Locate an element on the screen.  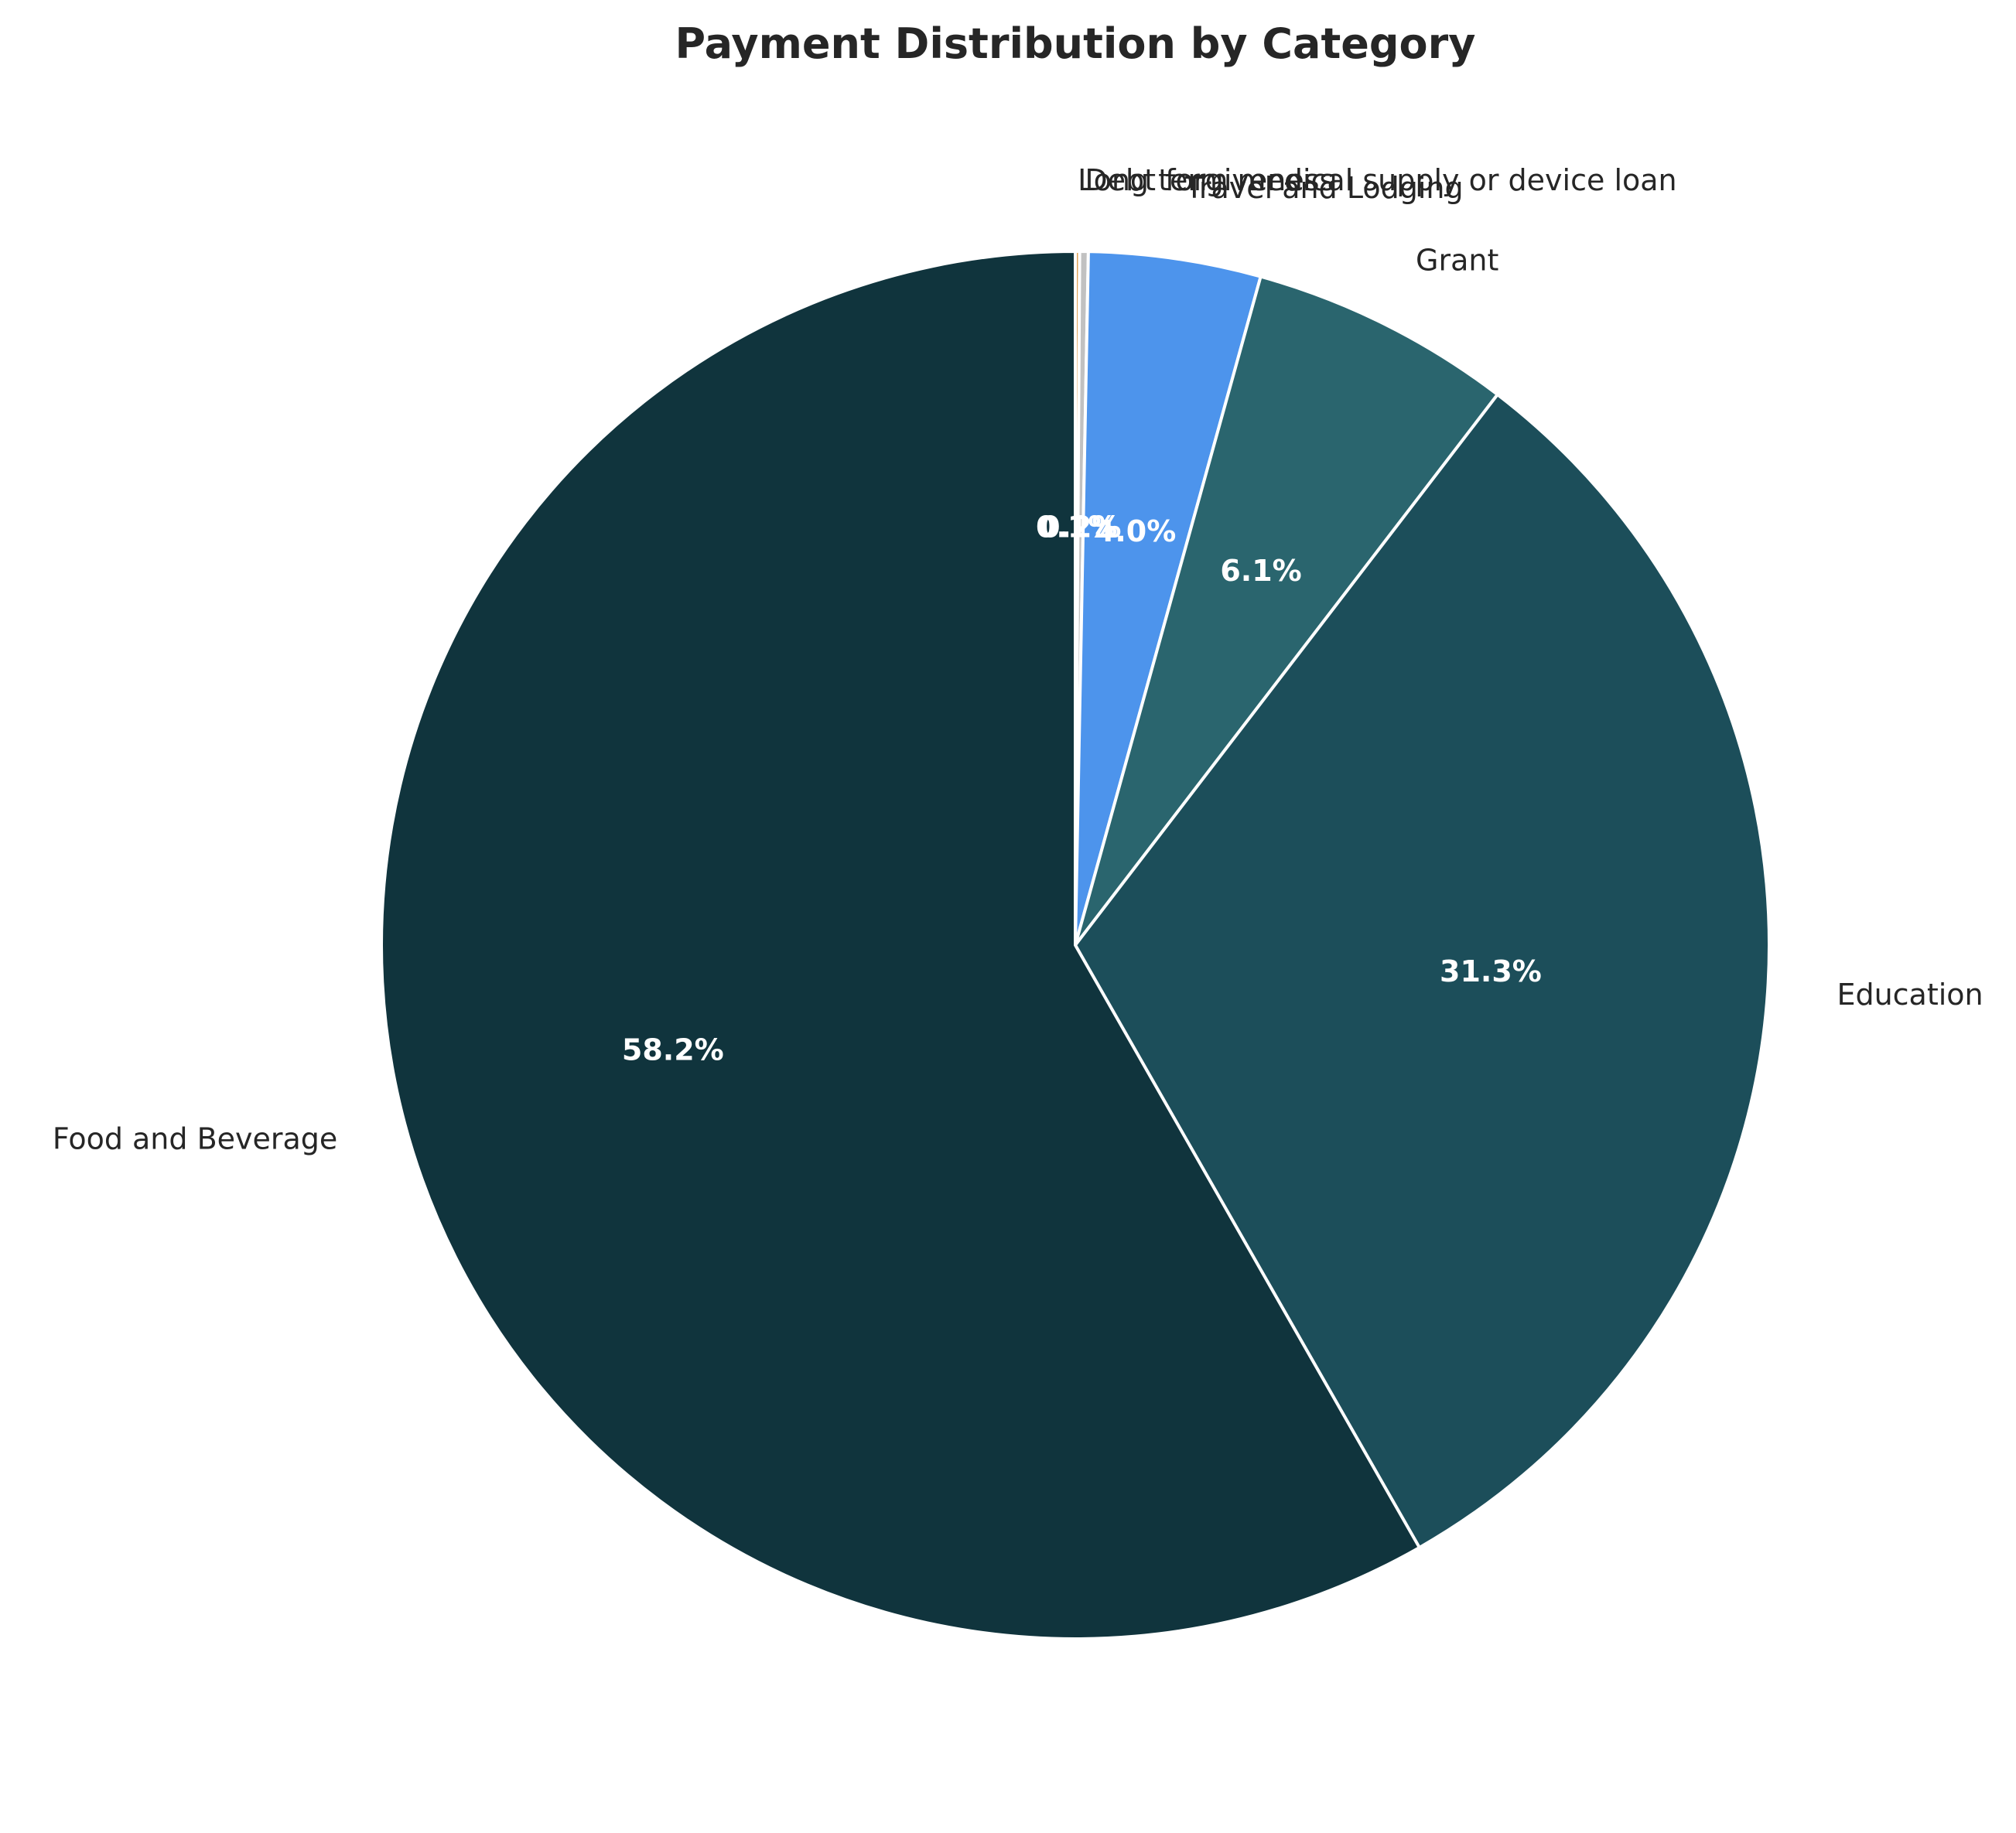
slice-label: Education is located at coordinates (1910, 995).